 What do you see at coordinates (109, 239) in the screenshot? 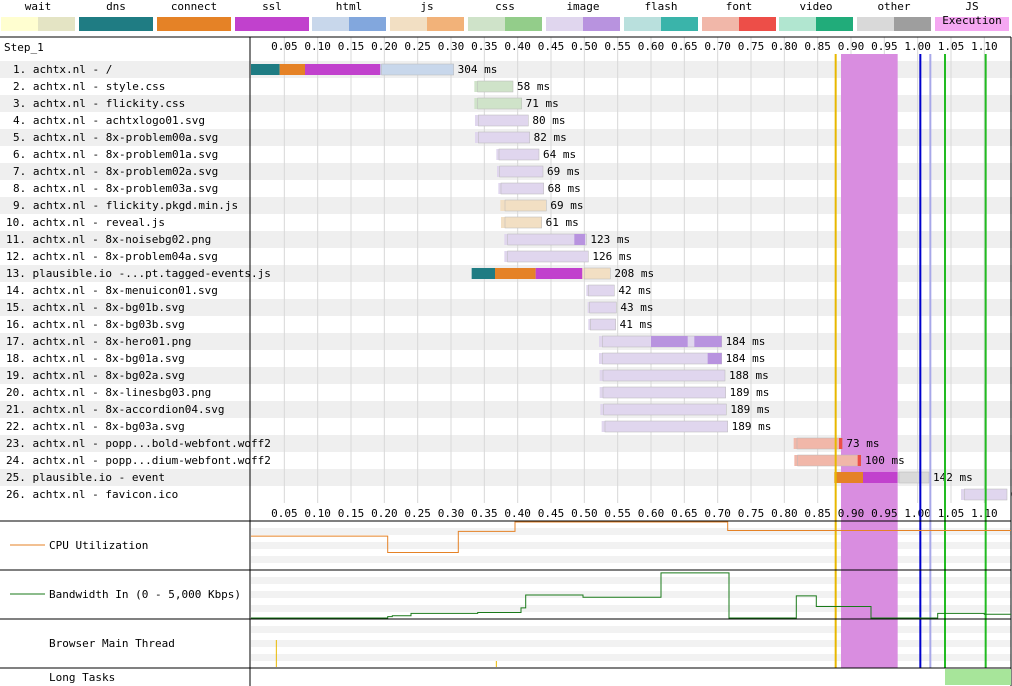
I see `request-label: 11. achtx.nl - 8x-noisebg02.png` at bounding box center [109, 239].